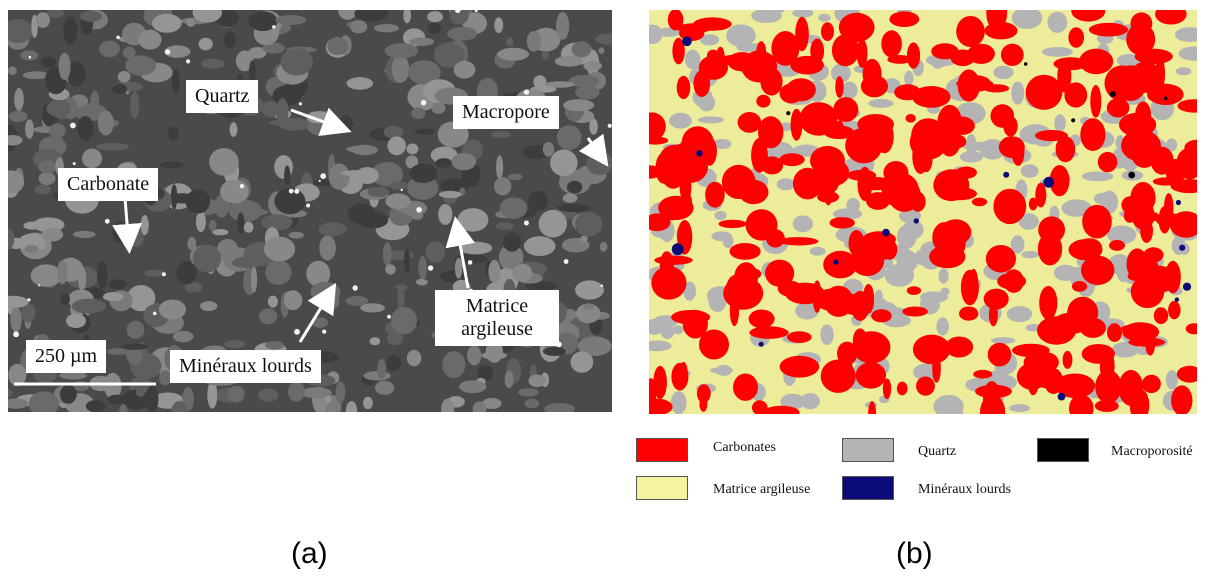 The image size is (1218, 579). Describe the element at coordinates (1152, 451) in the screenshot. I see `legend-label-macroporosite: Macroporosité` at that location.